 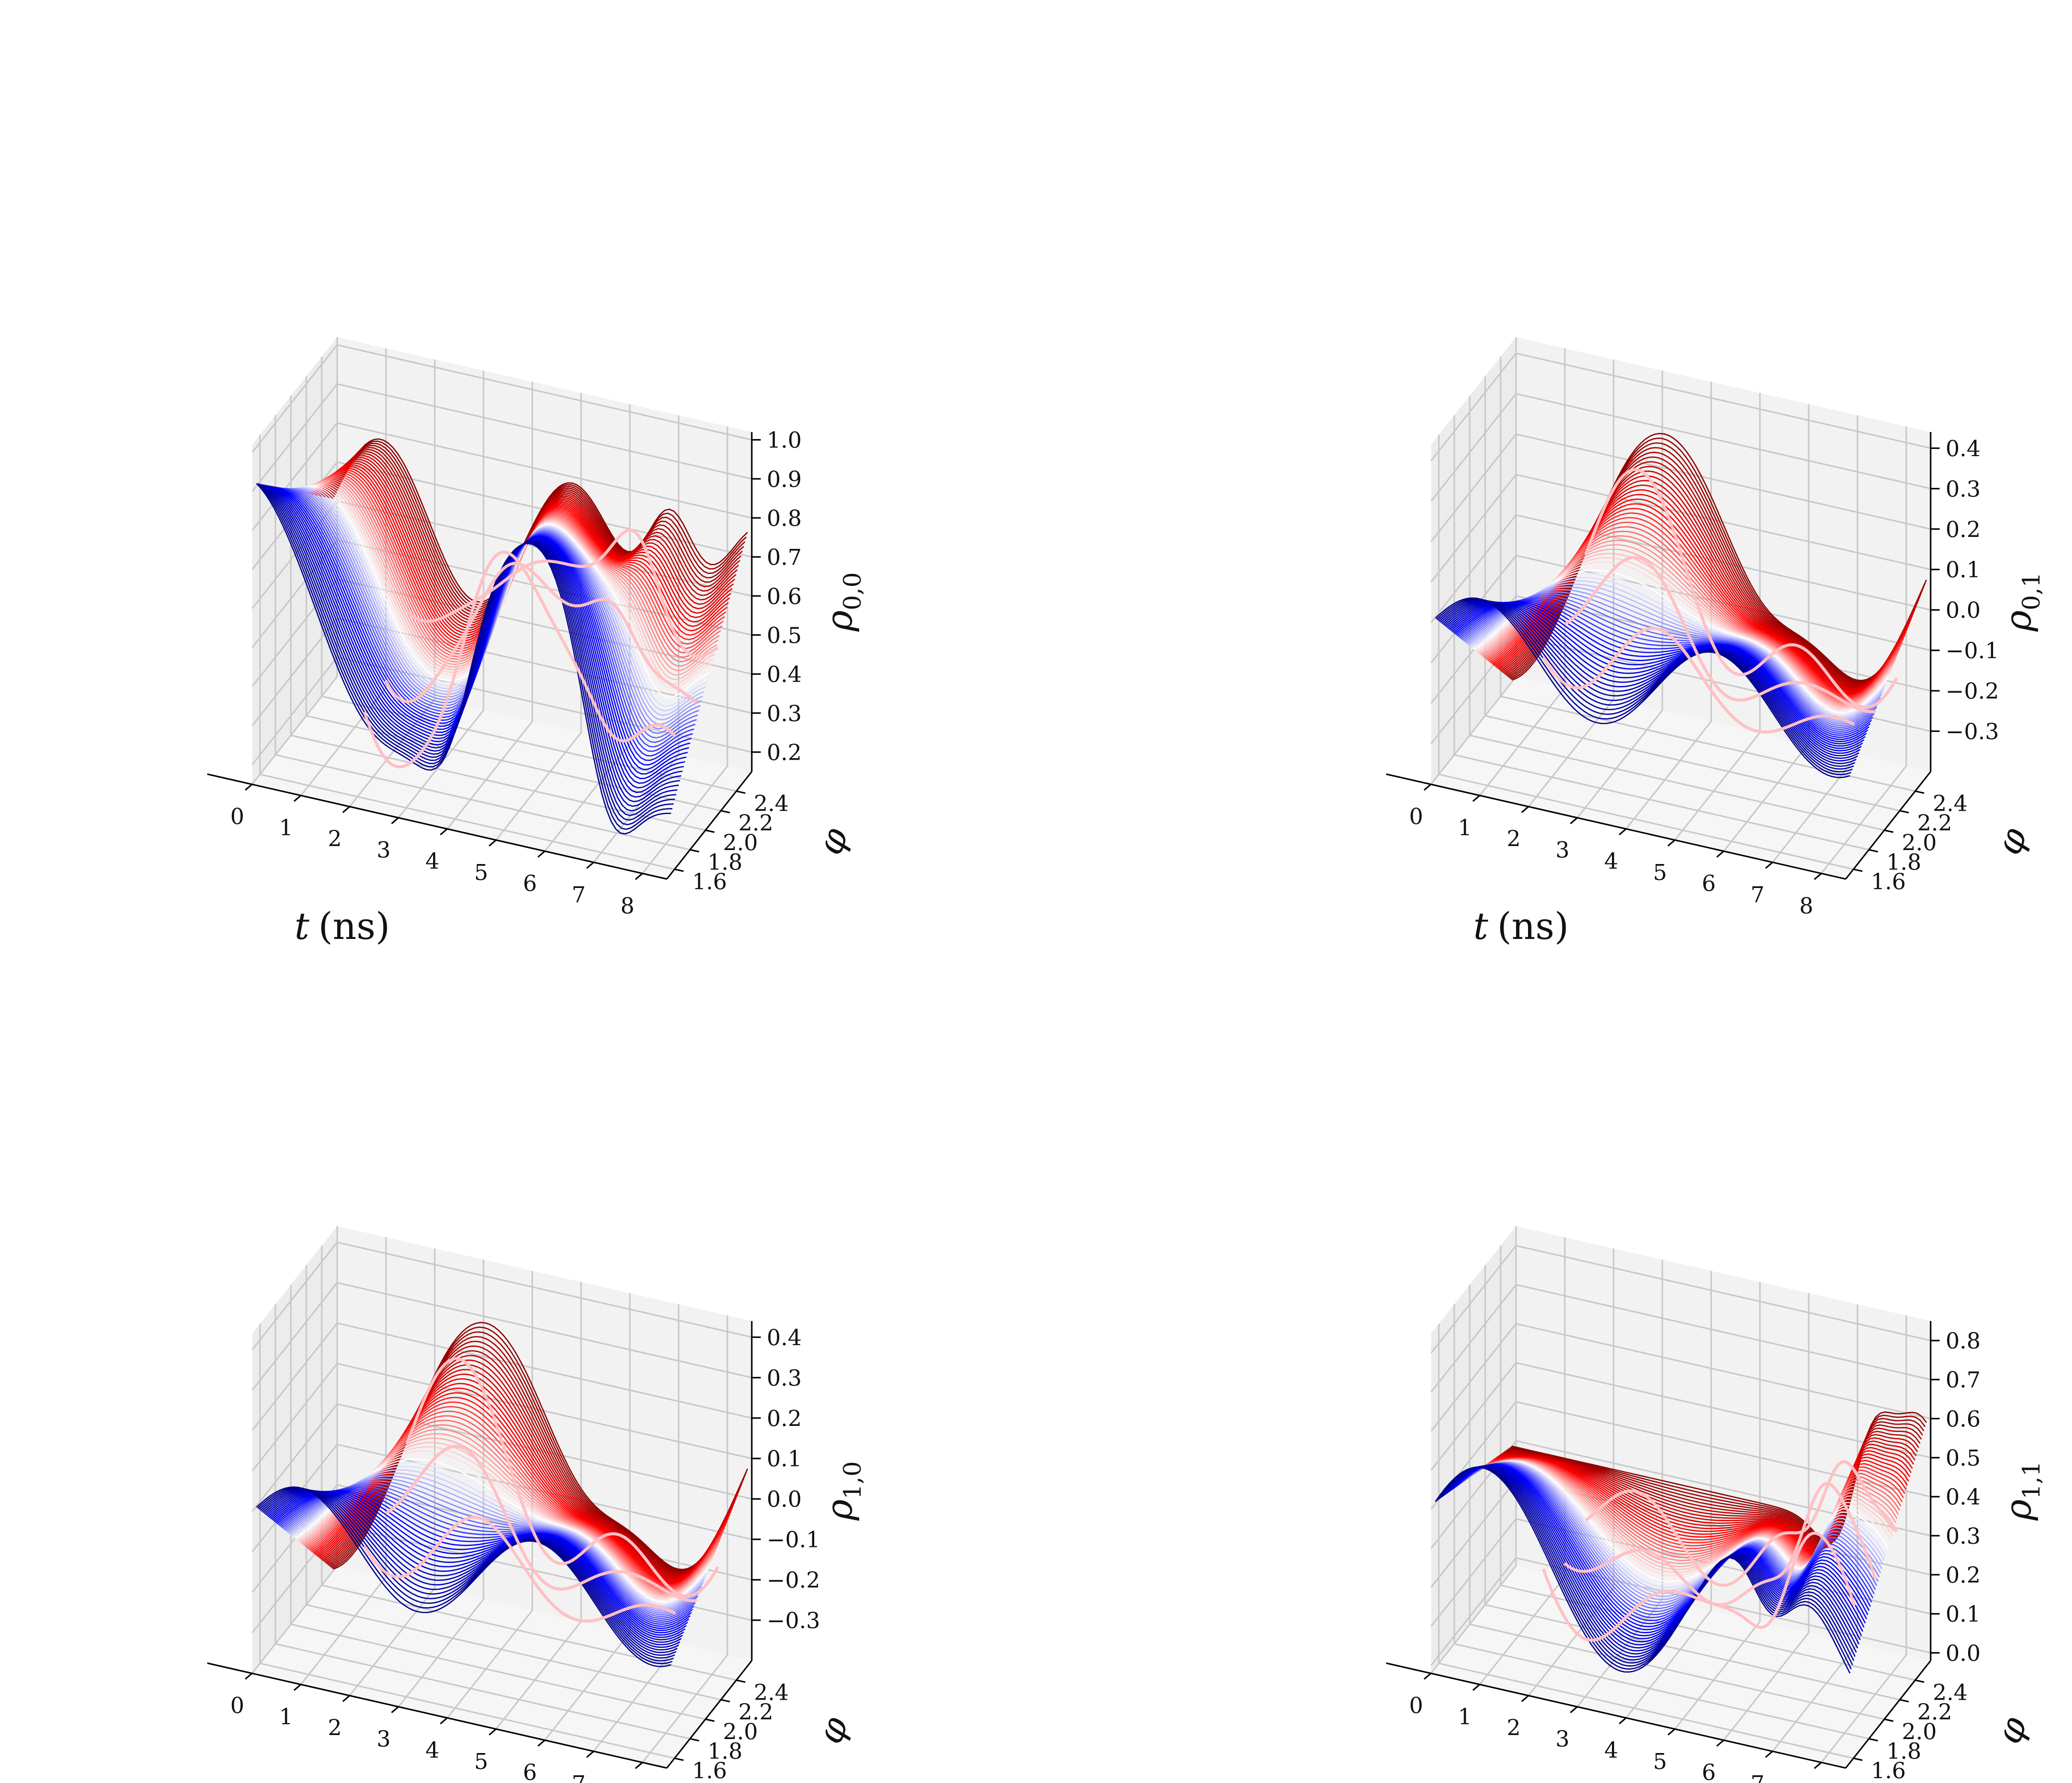 What do you see at coordinates (1963, 1614) in the screenshot?
I see `z-tick-label: 0.1` at bounding box center [1963, 1614].